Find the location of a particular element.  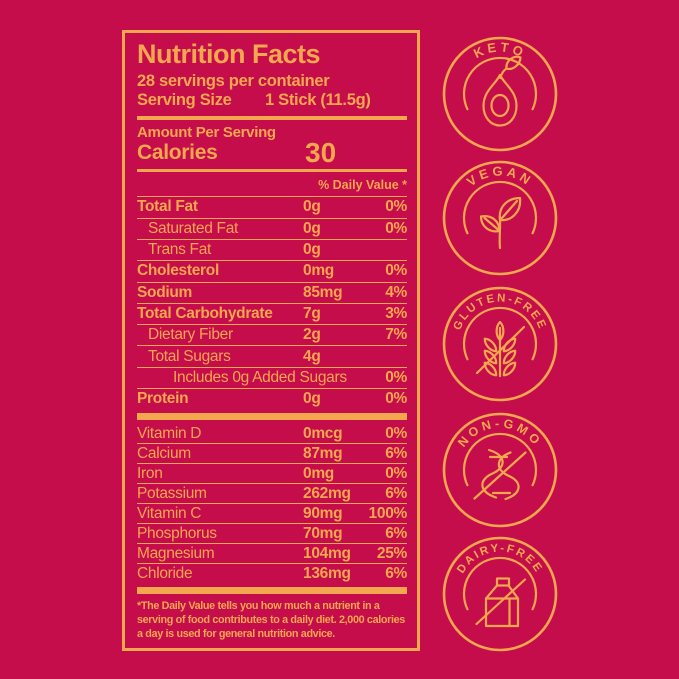

badge-gluten-free: GLUTEN-FREE is located at coordinates (500, 344).